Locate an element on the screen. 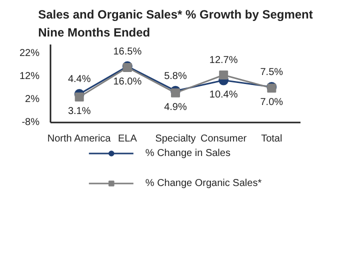 This screenshot has height=266, width=338. x-tick-label: Total is located at coordinates (271, 139).